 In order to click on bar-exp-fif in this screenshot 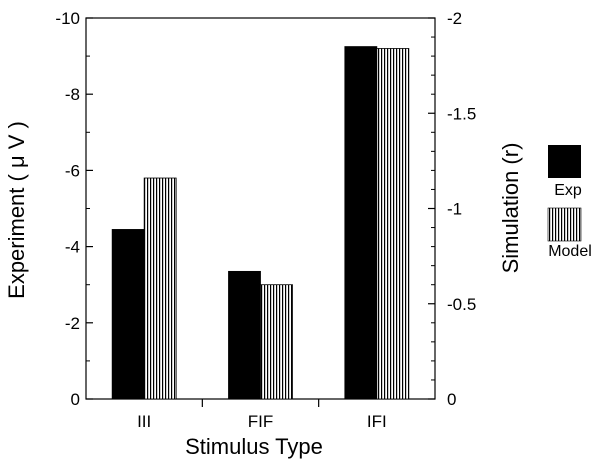, I will do `click(244, 335)`.